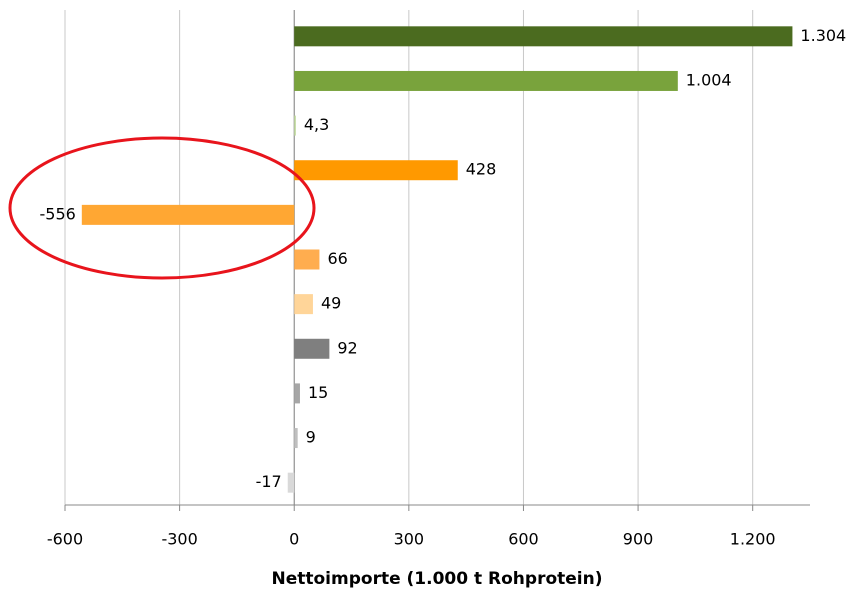  What do you see at coordinates (481, 169) in the screenshot?
I see `data-label: 428` at bounding box center [481, 169].